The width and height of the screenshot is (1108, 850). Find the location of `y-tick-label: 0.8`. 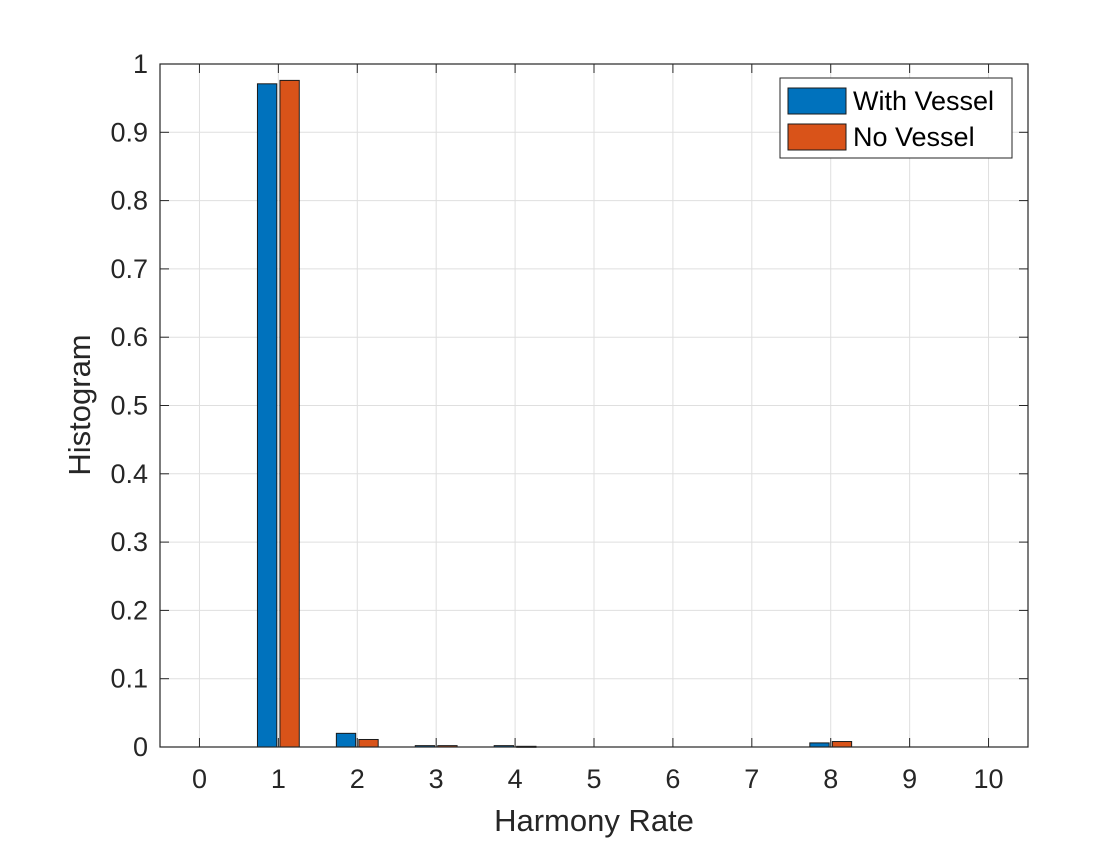

y-tick-label: 0.8 is located at coordinates (129, 201).